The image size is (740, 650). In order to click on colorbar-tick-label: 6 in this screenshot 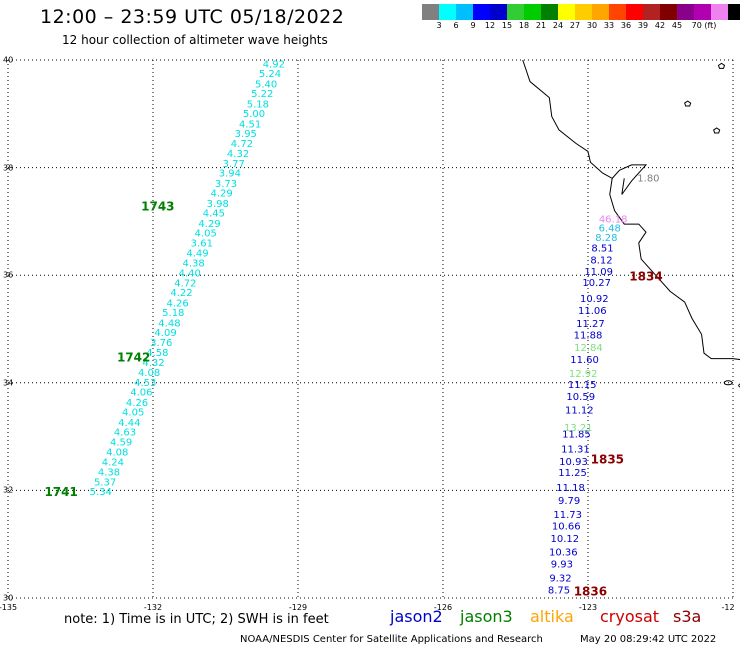, I will do `click(456, 25)`.